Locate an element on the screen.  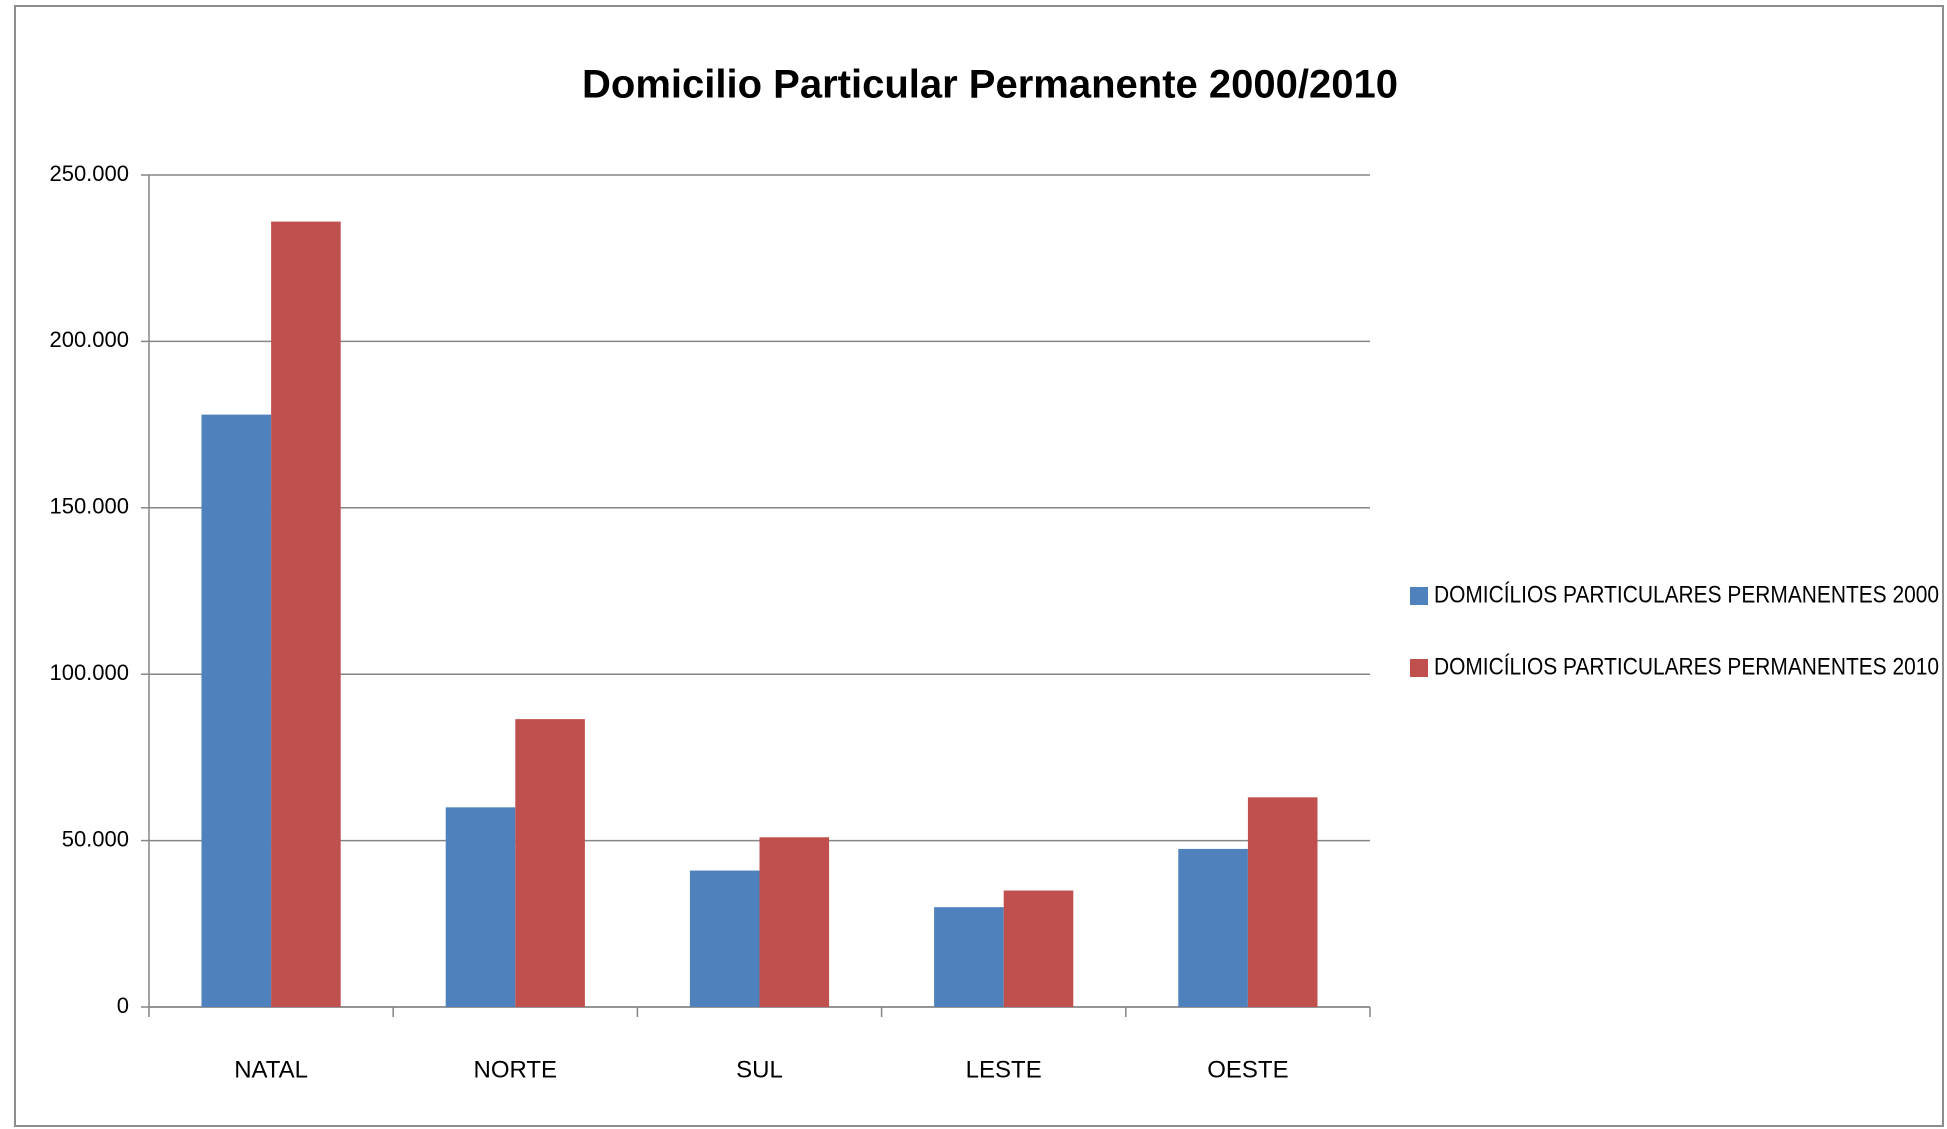
x-tick-label: OESTE is located at coordinates (1247, 1069).